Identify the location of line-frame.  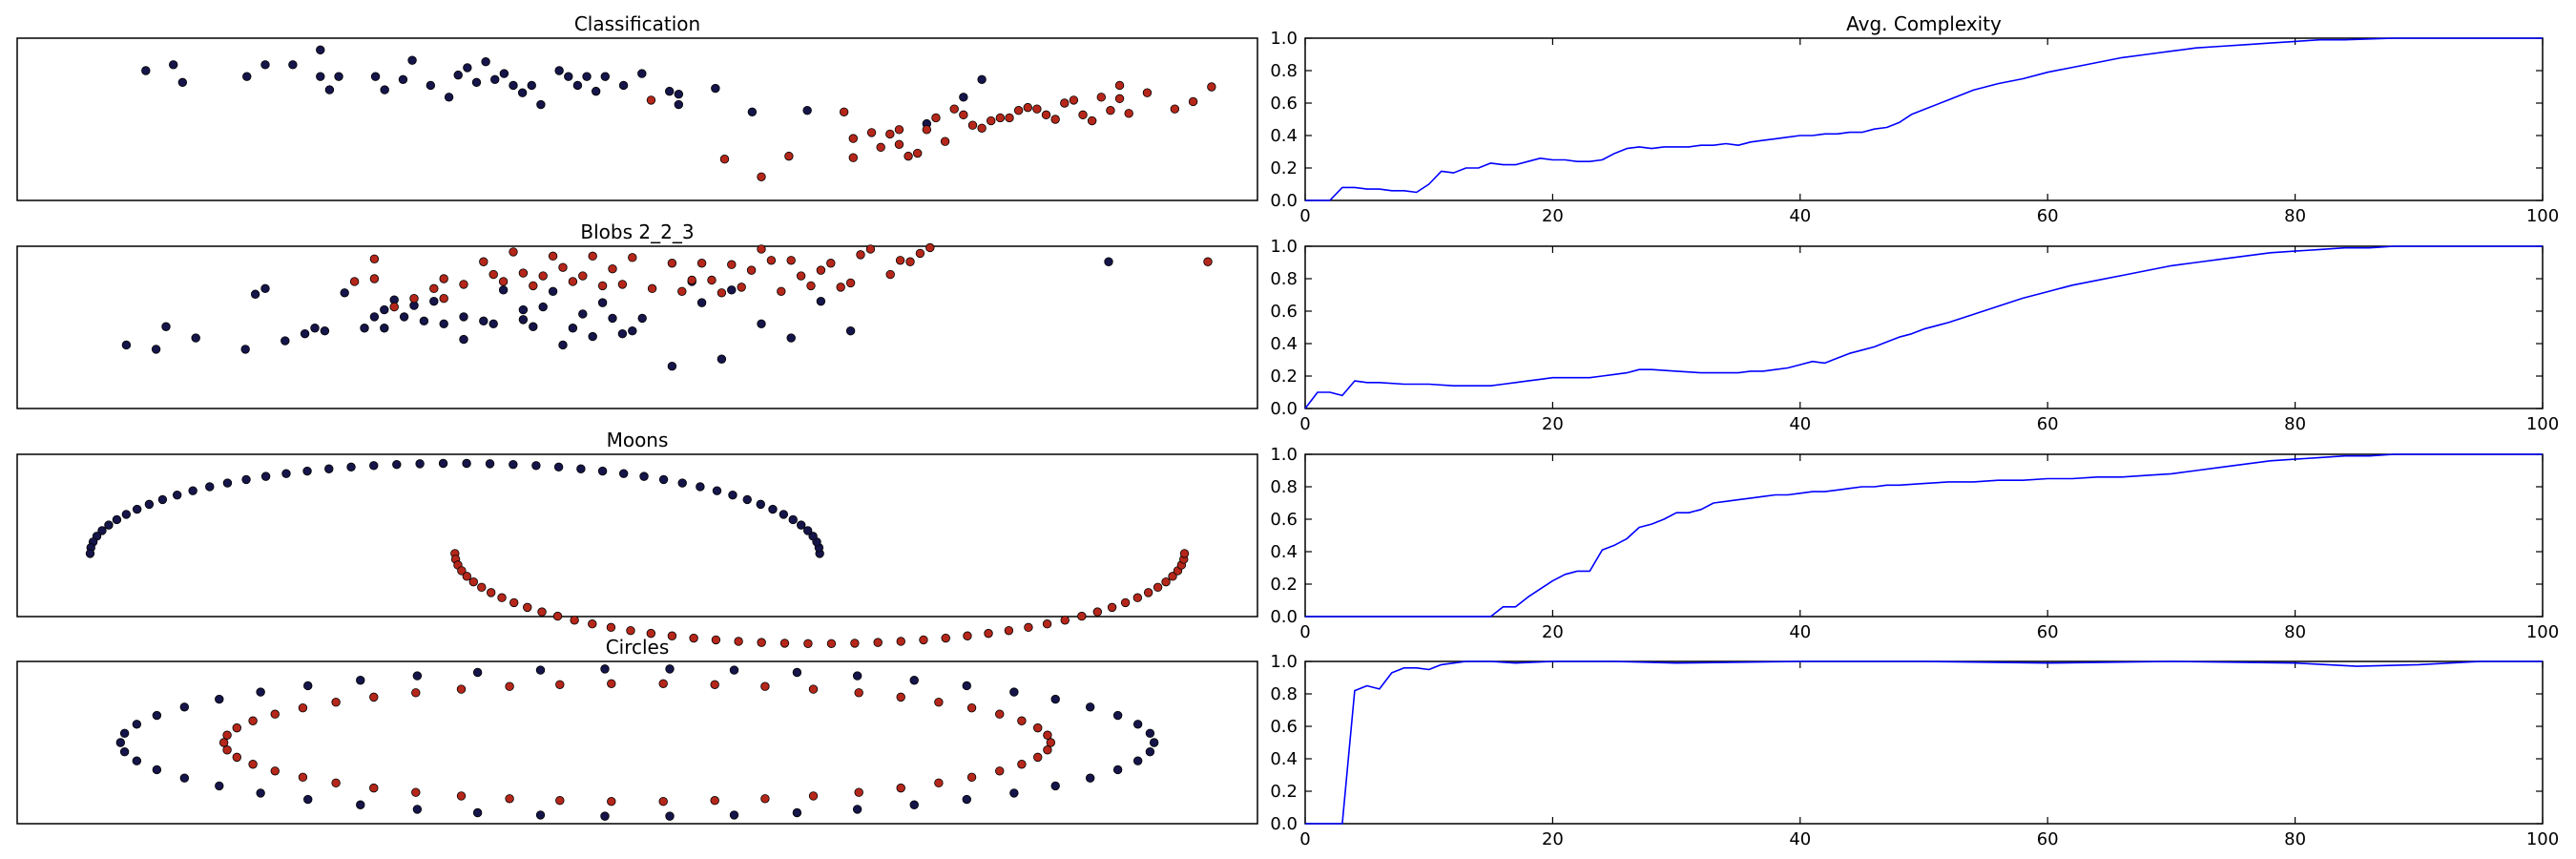
(1924, 742).